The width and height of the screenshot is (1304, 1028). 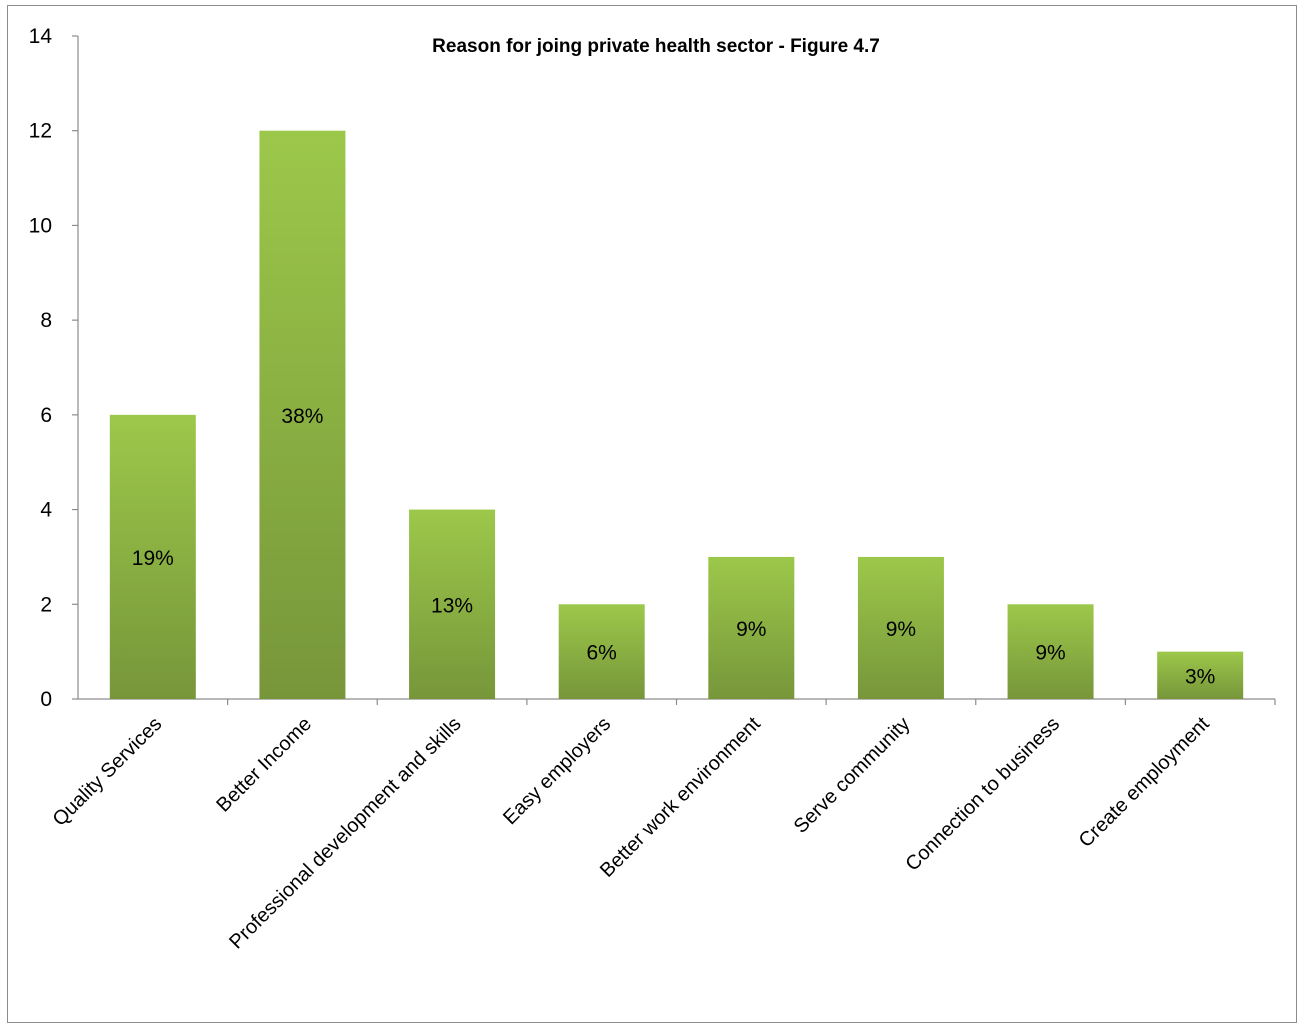 What do you see at coordinates (46, 699) in the screenshot?
I see `y-tick-label: 0` at bounding box center [46, 699].